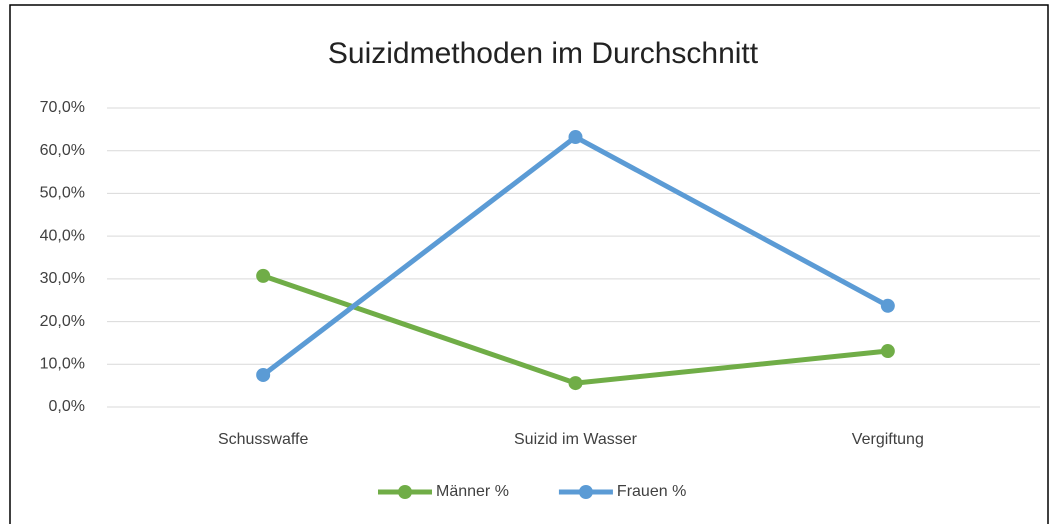  What do you see at coordinates (62, 107) in the screenshot?
I see `y-tick-label: 70,0%` at bounding box center [62, 107].